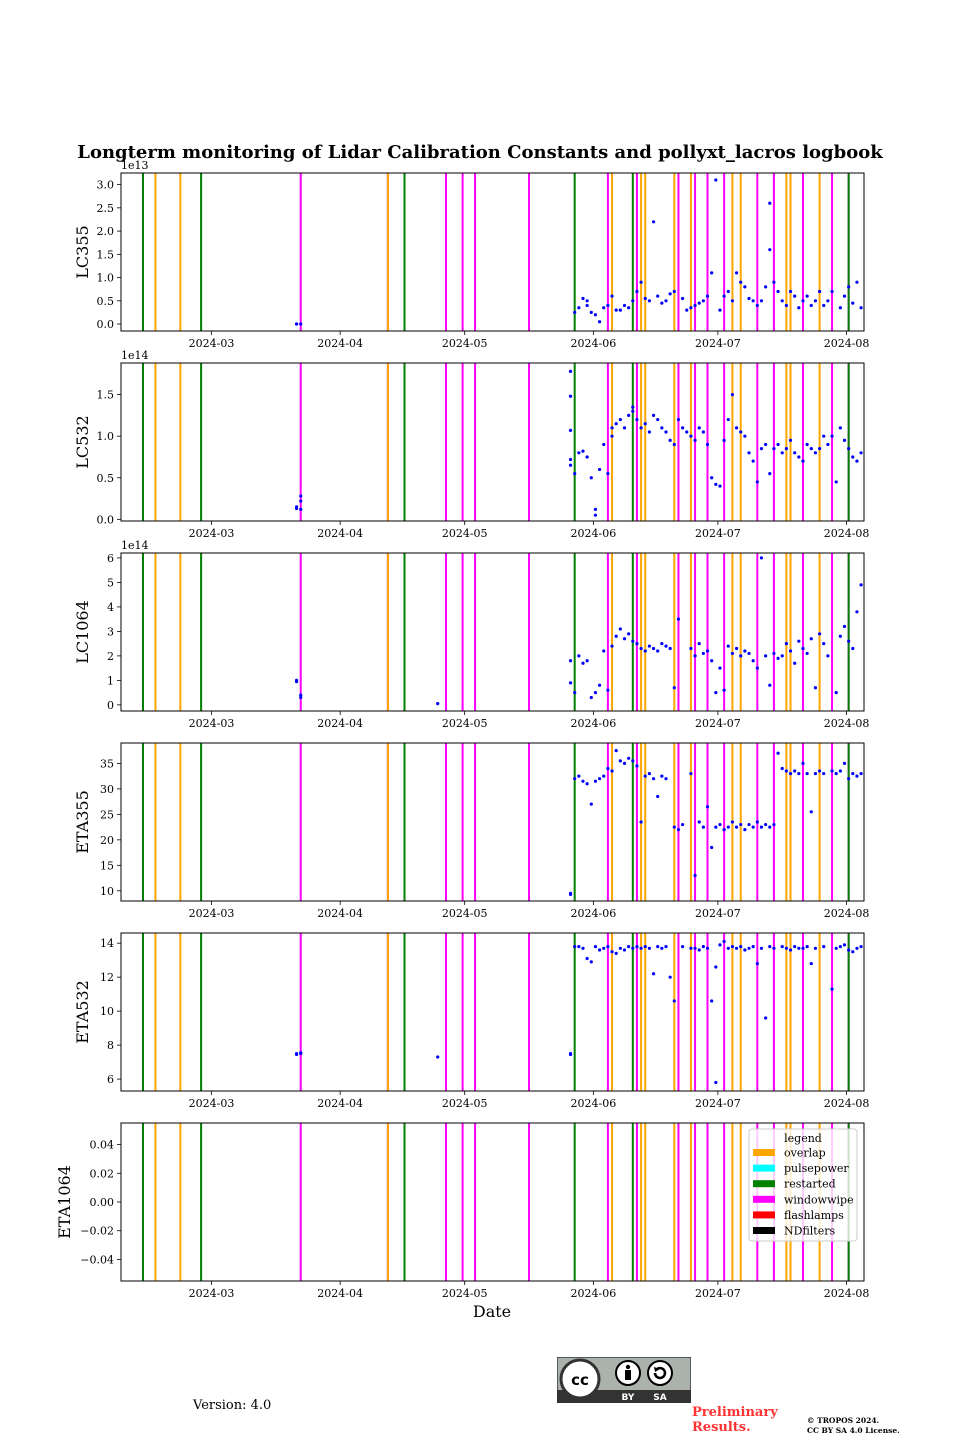 The image size is (960, 1440). Describe the element at coordinates (212, 1103) in the screenshot. I see `x-tick-label: 2024-03` at that location.